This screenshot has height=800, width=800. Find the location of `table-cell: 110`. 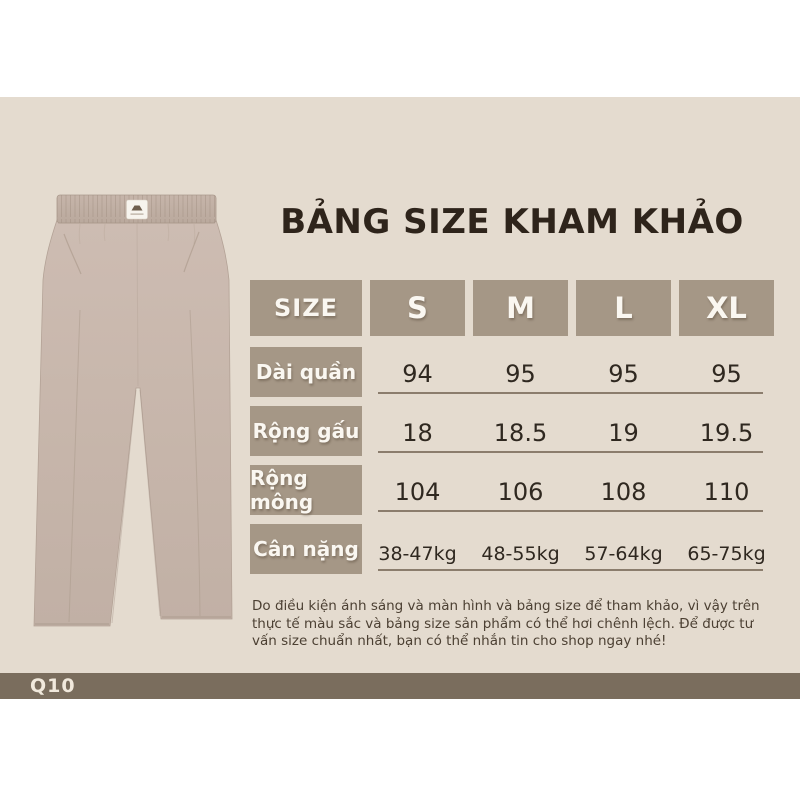

table-cell: 110 is located at coordinates (726, 492).